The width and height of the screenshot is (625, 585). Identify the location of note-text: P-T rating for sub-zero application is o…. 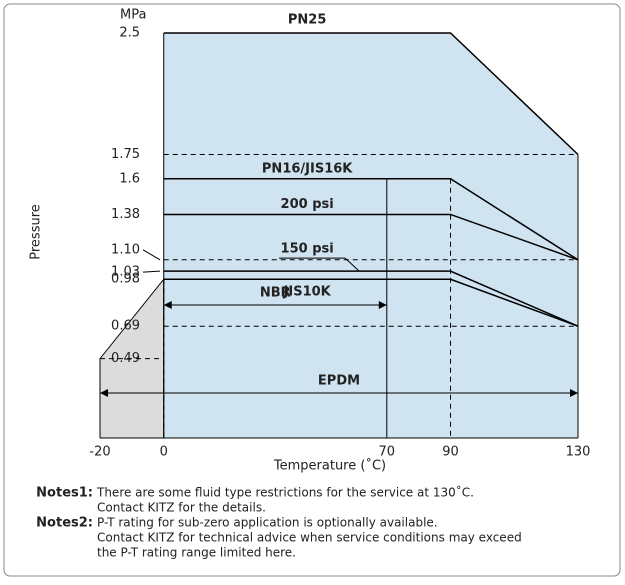
(267, 523).